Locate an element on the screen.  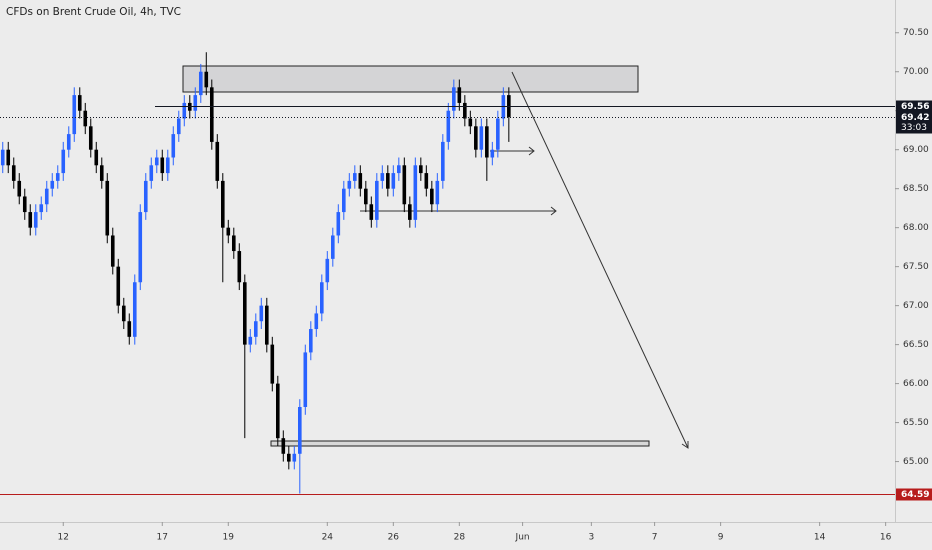
price-label: 64.59 is located at coordinates (915, 495).